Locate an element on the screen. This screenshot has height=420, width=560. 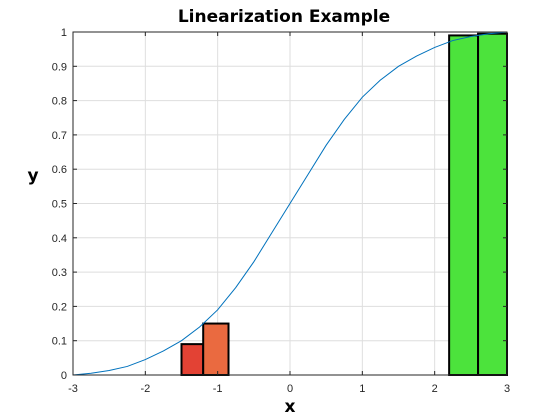
chart-title: Linearization Example is located at coordinates (284, 17).